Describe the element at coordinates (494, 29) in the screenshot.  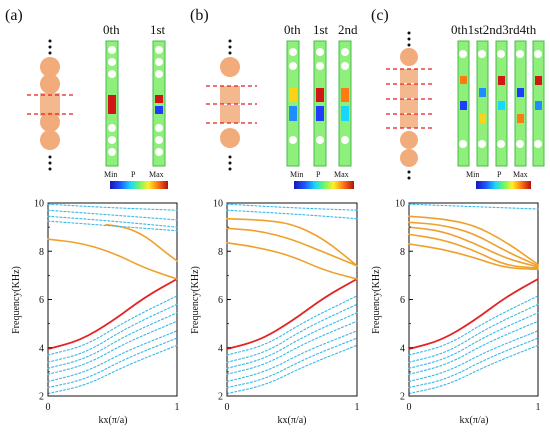
I see `panel-c-modes-text: 0th1st2nd3rd4th` at that location.